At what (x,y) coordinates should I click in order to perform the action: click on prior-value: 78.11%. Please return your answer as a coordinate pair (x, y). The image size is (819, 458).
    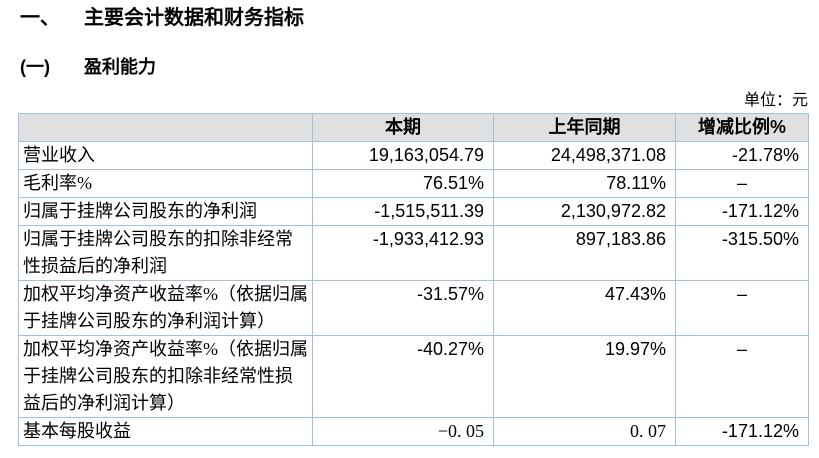
    Looking at the image, I should click on (584, 183).